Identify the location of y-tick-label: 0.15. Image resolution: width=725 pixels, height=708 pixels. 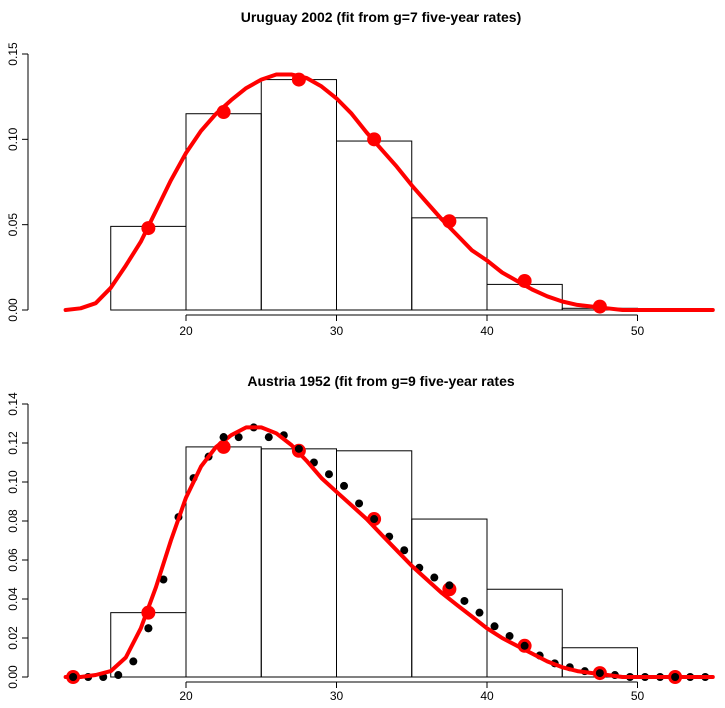
(13, 54).